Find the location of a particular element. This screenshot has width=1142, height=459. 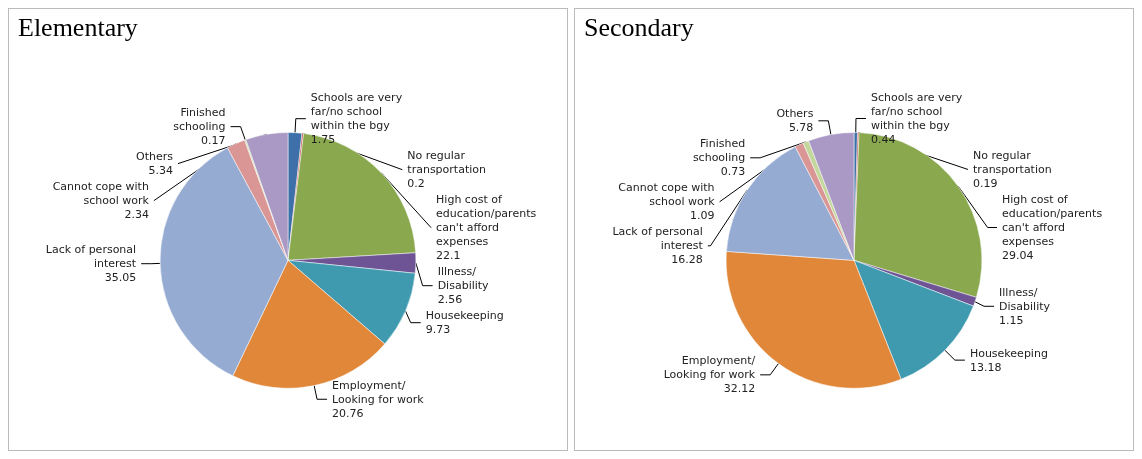

data-label: 1.15 is located at coordinates (1011, 320).